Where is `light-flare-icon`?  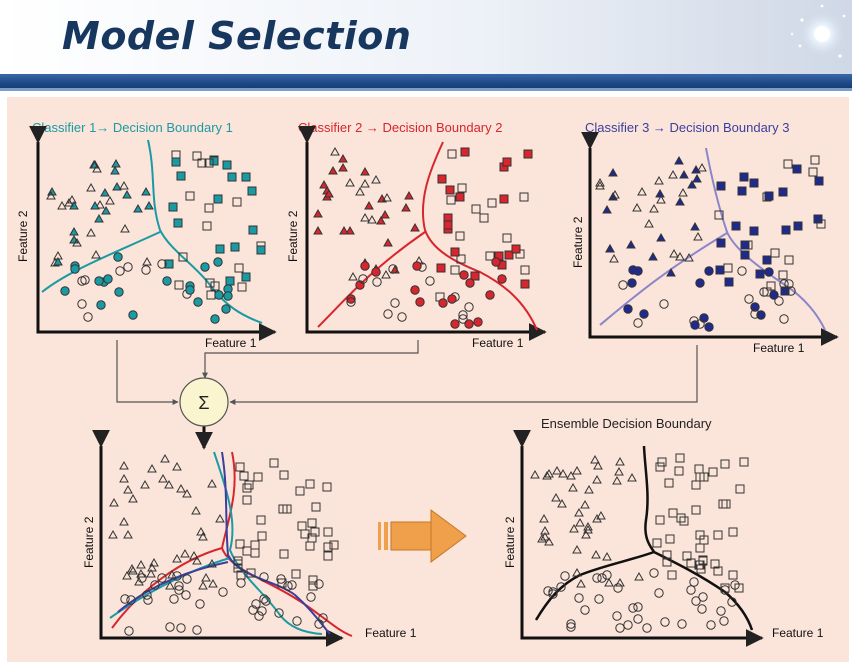
light-flare-icon is located at coordinates (818, 31).